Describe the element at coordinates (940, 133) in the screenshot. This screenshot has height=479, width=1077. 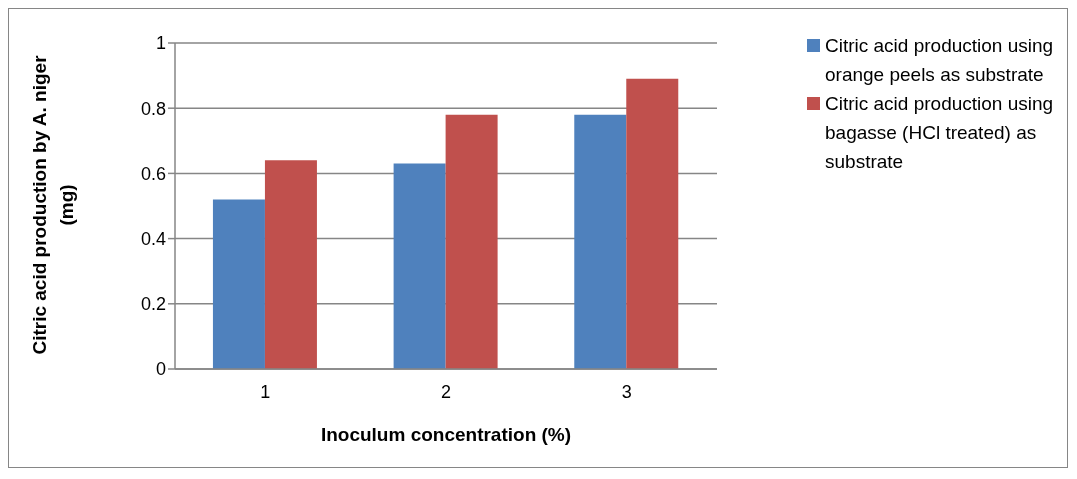
I see `legend-label: Citric acid production using bagasse (HCl treated) as substrate` at that location.